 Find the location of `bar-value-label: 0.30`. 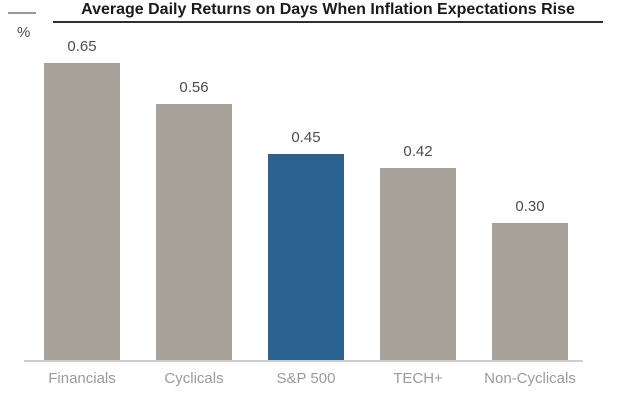

bar-value-label: 0.30 is located at coordinates (530, 206).